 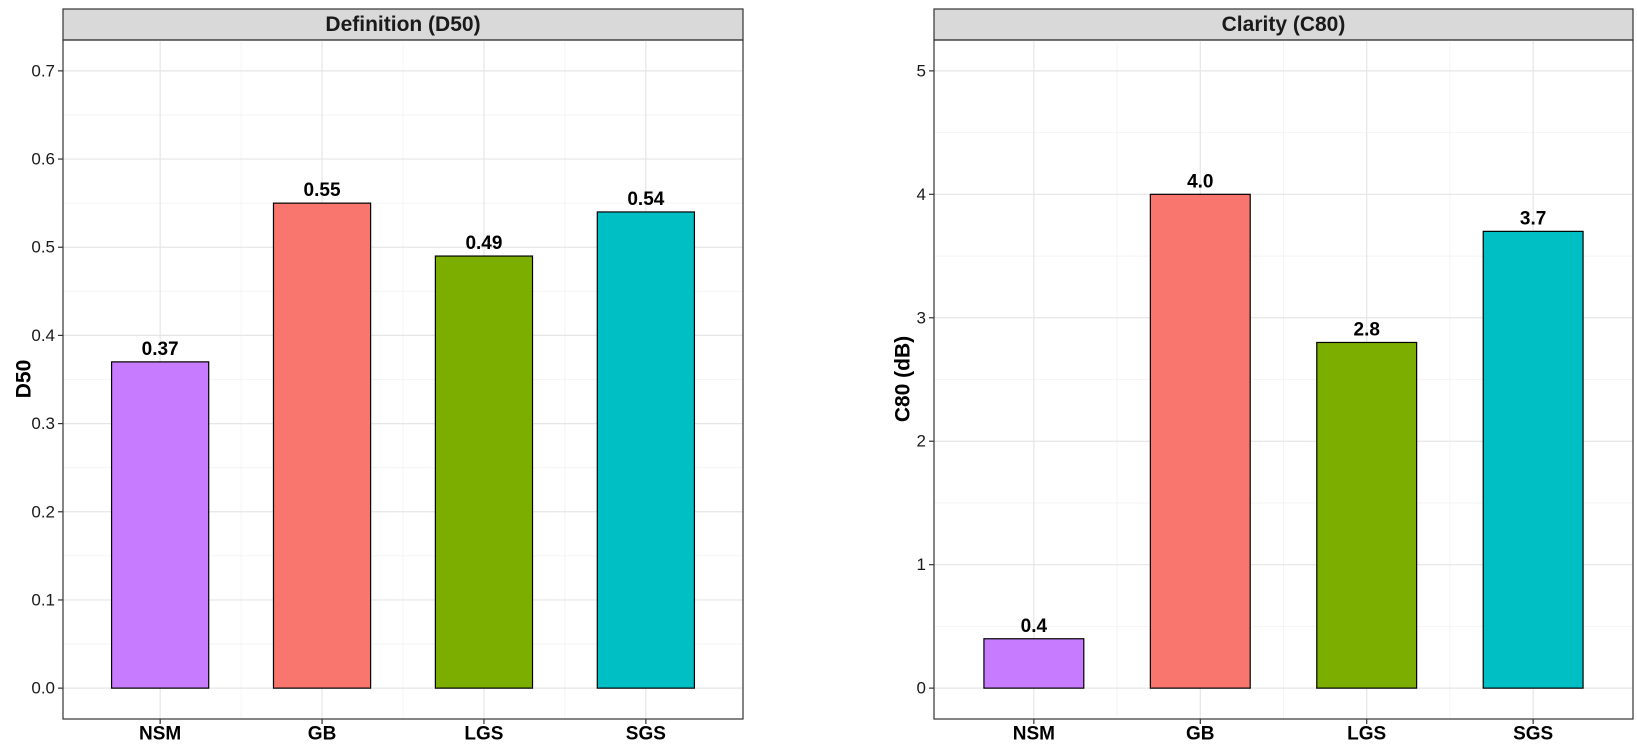 I want to click on y-axis-label: C80 (dB), so click(x=903, y=379).